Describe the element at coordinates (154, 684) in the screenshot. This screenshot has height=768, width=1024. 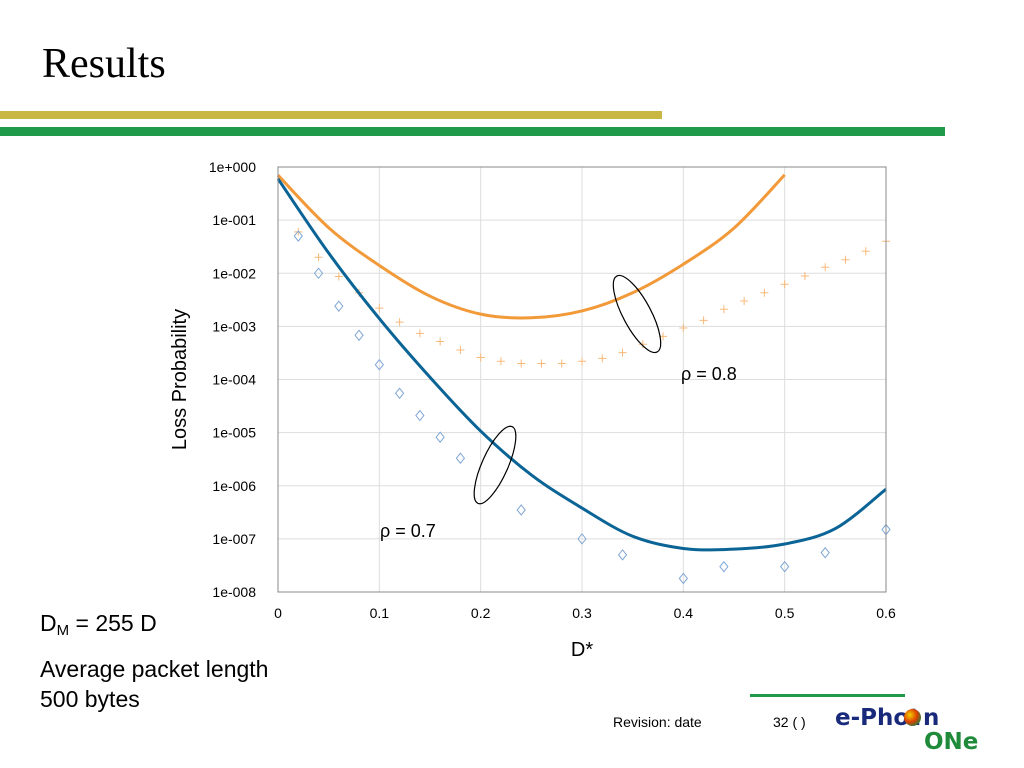
I see `packet-length-note: Average packet length 500 bytes` at that location.